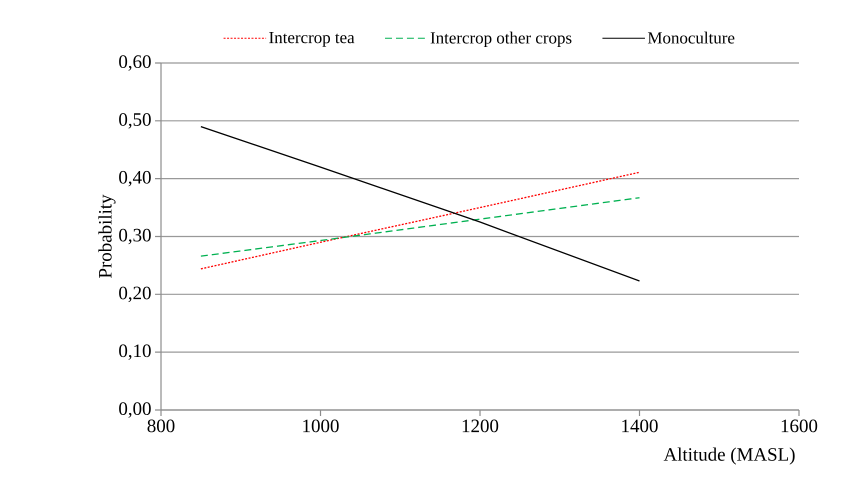 The image size is (844, 493). What do you see at coordinates (480, 425) in the screenshot?
I see `x-tick-label: 1200` at bounding box center [480, 425].